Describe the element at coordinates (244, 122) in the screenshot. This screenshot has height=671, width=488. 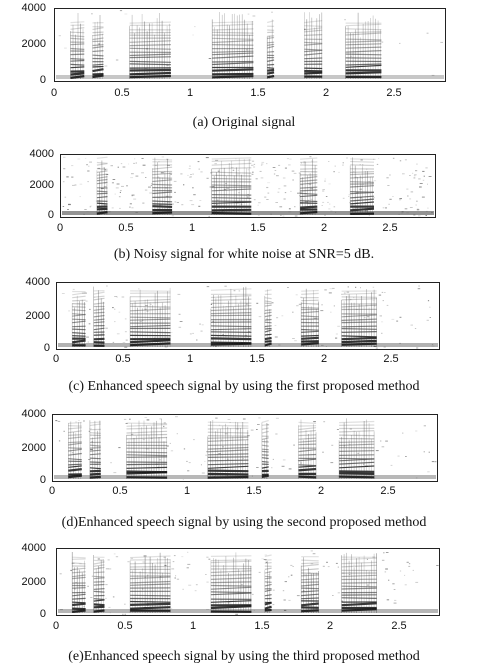
I see `caption-a: (a) Original signal` at that location.